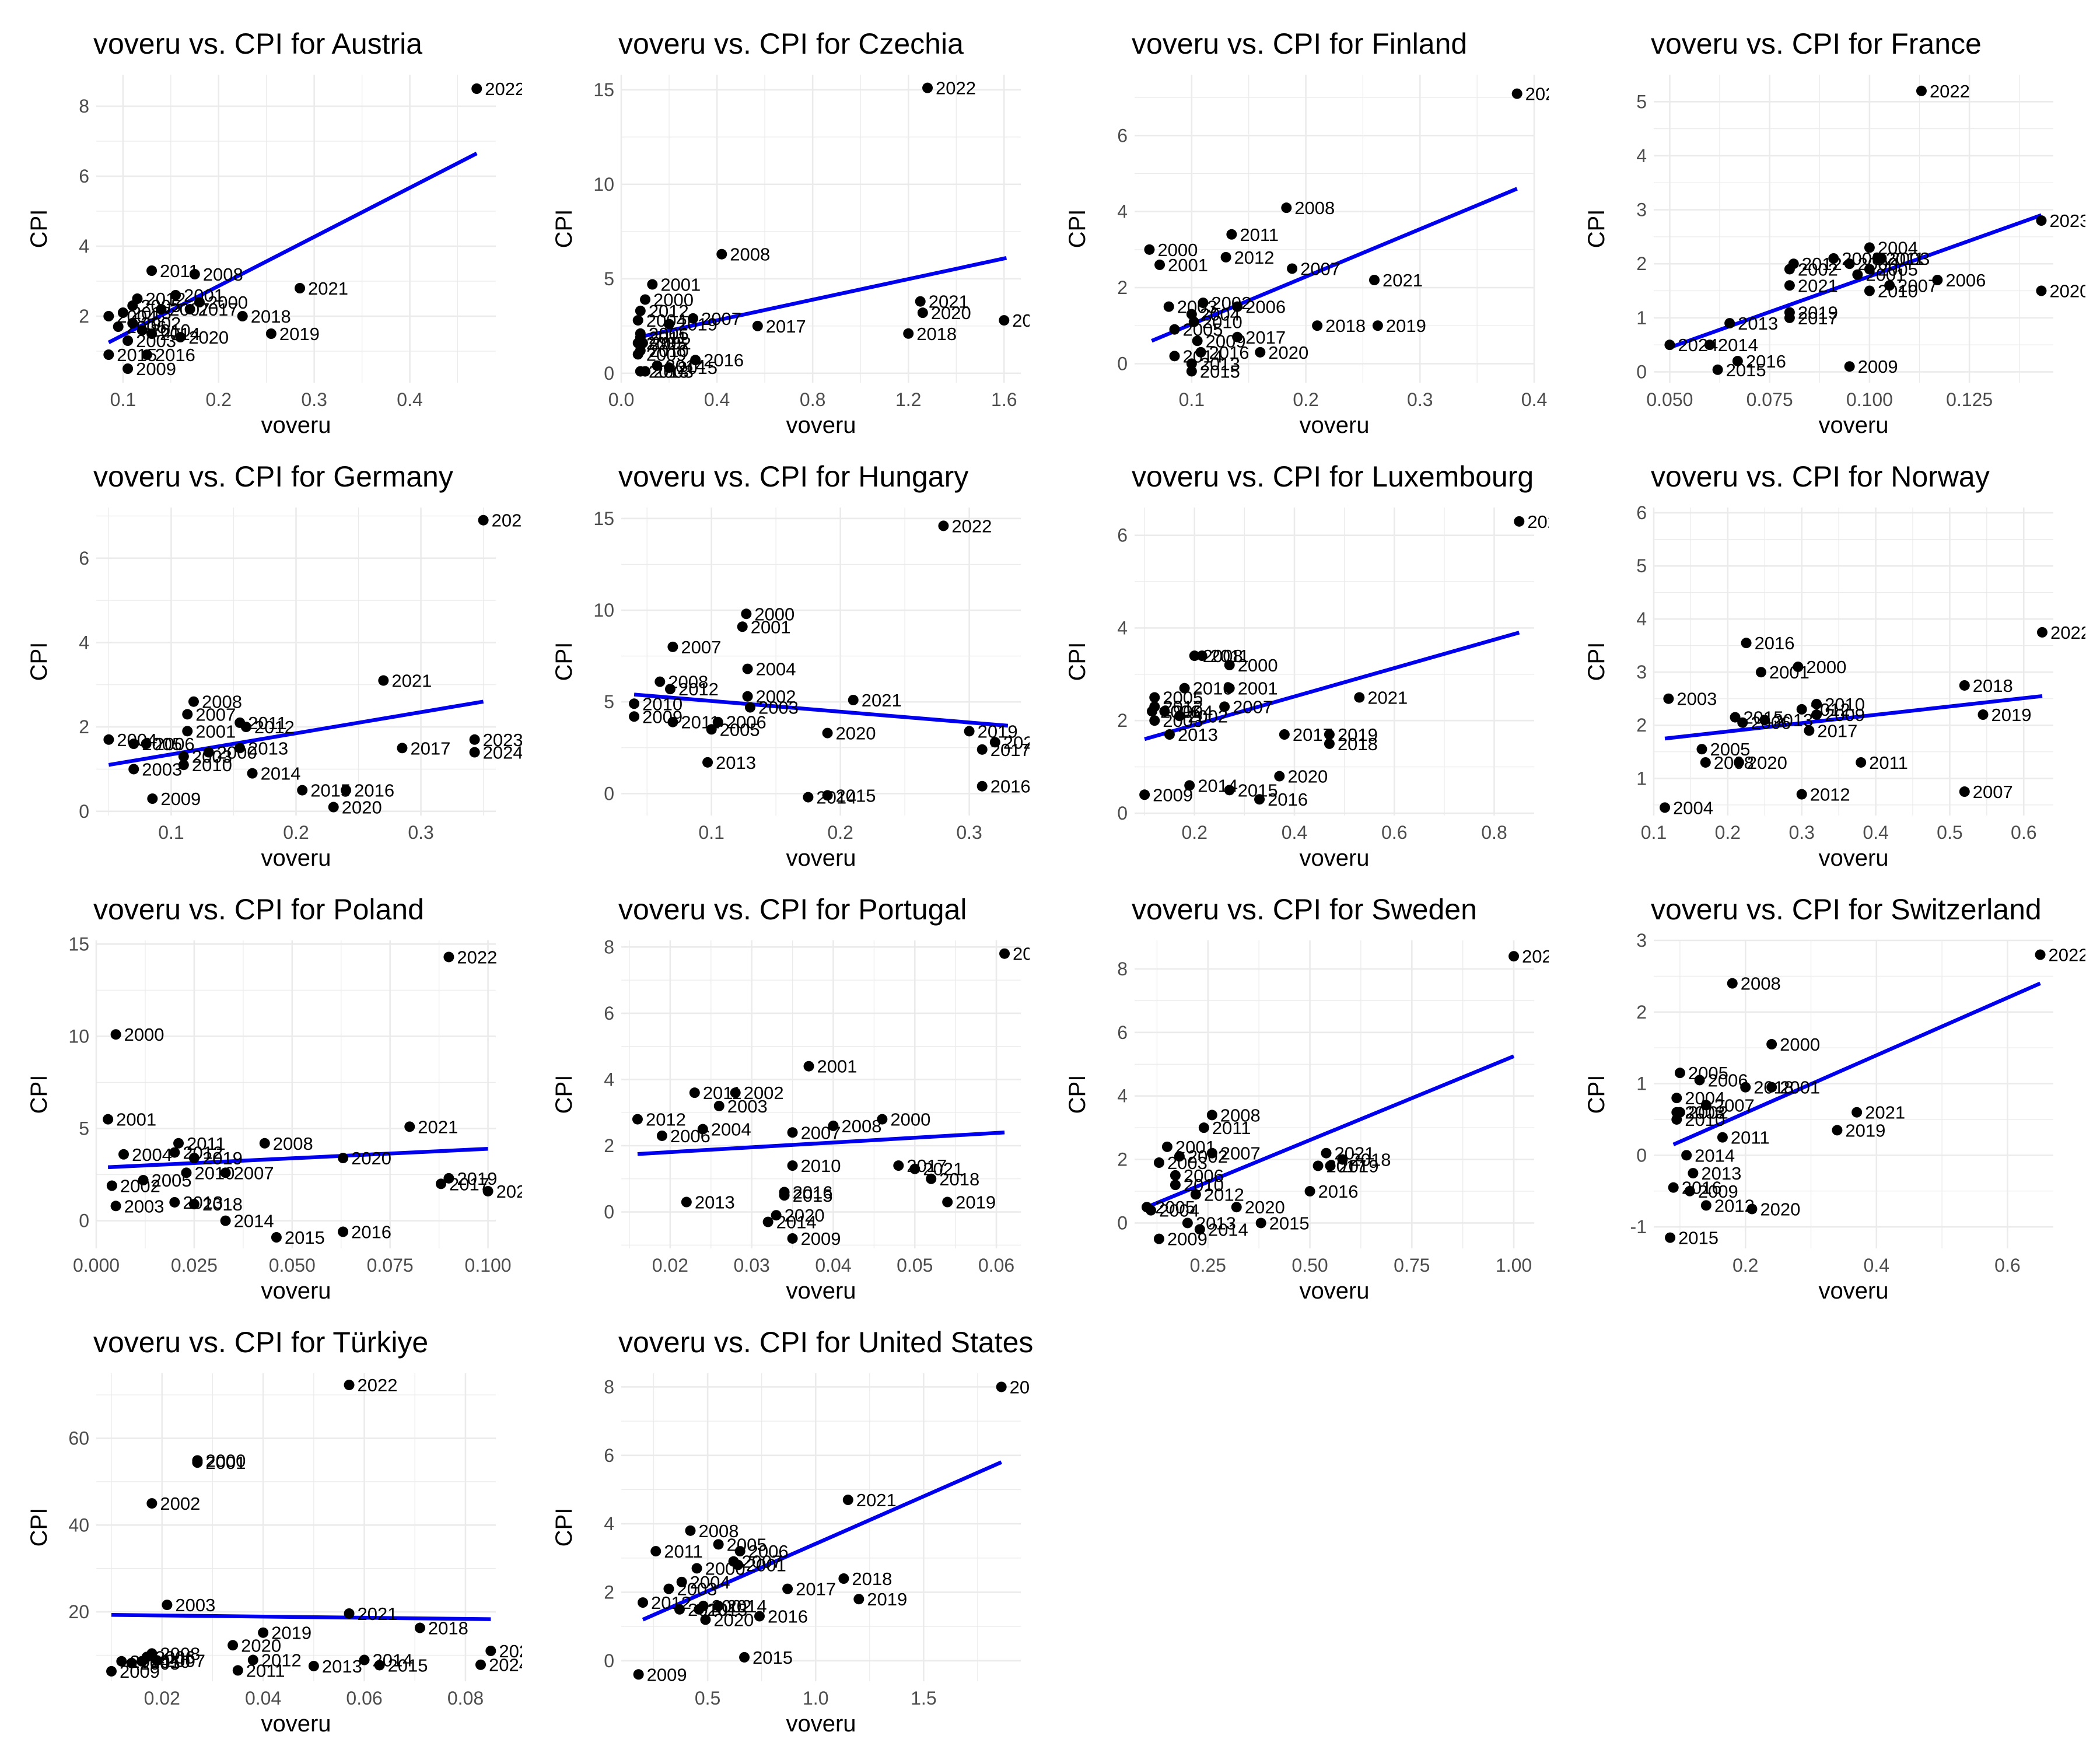  I want to click on point-label: 2021, so click(882, 700).